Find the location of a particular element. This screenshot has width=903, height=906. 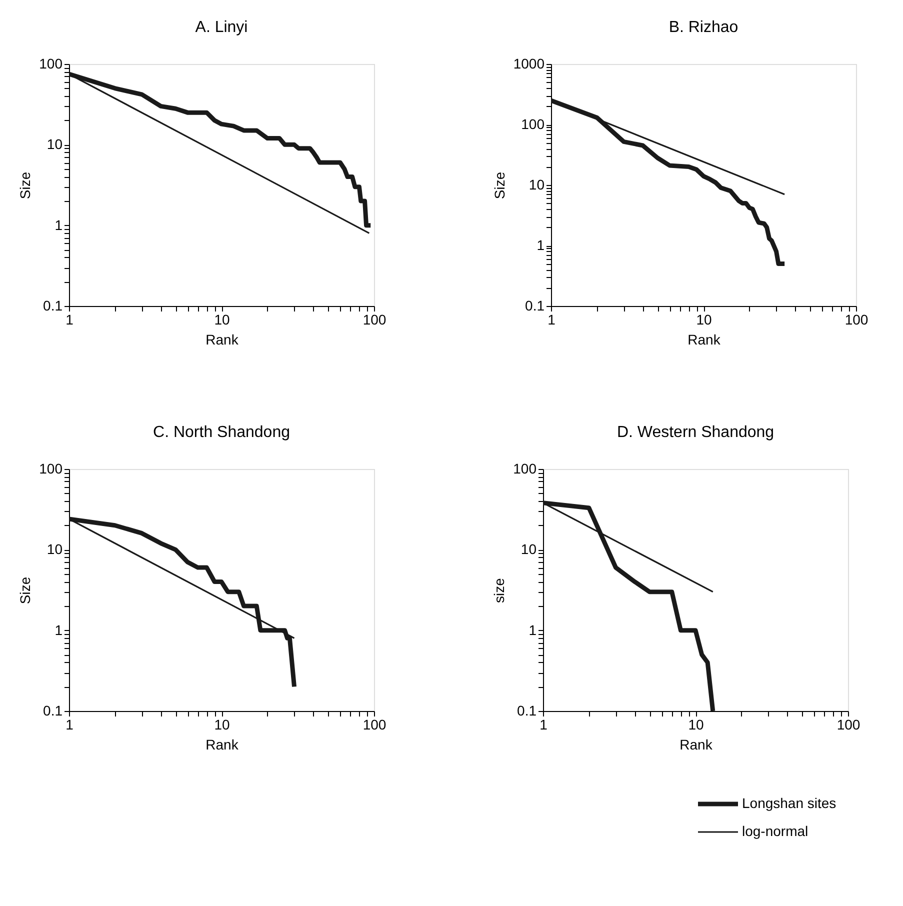

chart-title: D. Western Shandong is located at coordinates (695, 432).